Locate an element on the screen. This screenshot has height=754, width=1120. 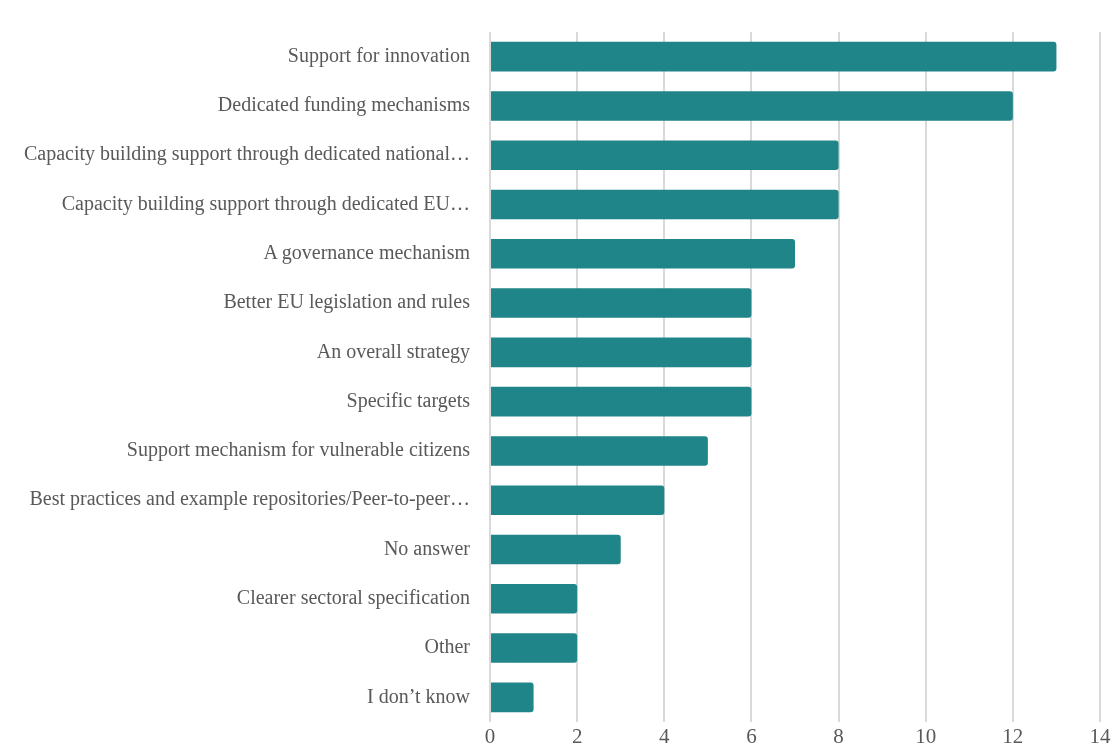
y-tick-label: A governance mechanism is located at coordinates (367, 253).